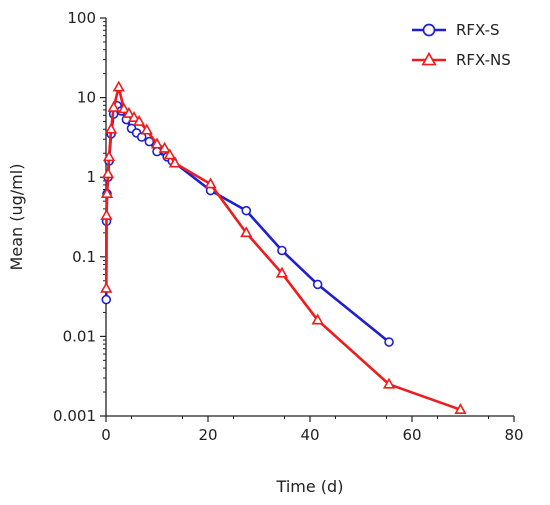 Image resolution: width=550 pixels, height=505 pixels. What do you see at coordinates (513, 435) in the screenshot?
I see `x-tick-label: 80` at bounding box center [513, 435].